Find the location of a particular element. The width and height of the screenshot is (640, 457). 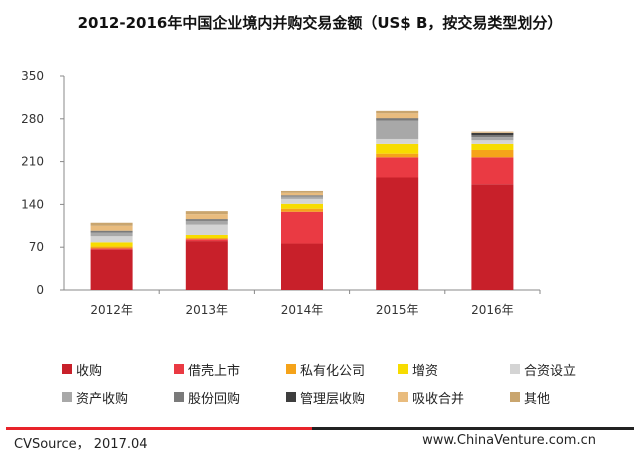

y-tick-label: 210 is located at coordinates (32, 162).